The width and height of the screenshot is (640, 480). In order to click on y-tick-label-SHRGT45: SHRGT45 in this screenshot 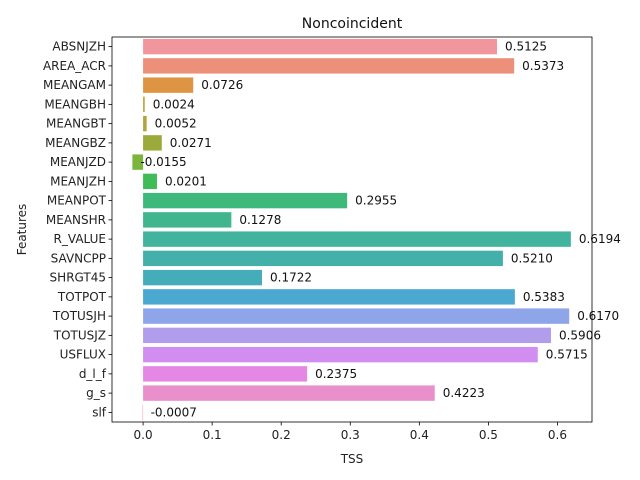, I will do `click(78, 278)`.